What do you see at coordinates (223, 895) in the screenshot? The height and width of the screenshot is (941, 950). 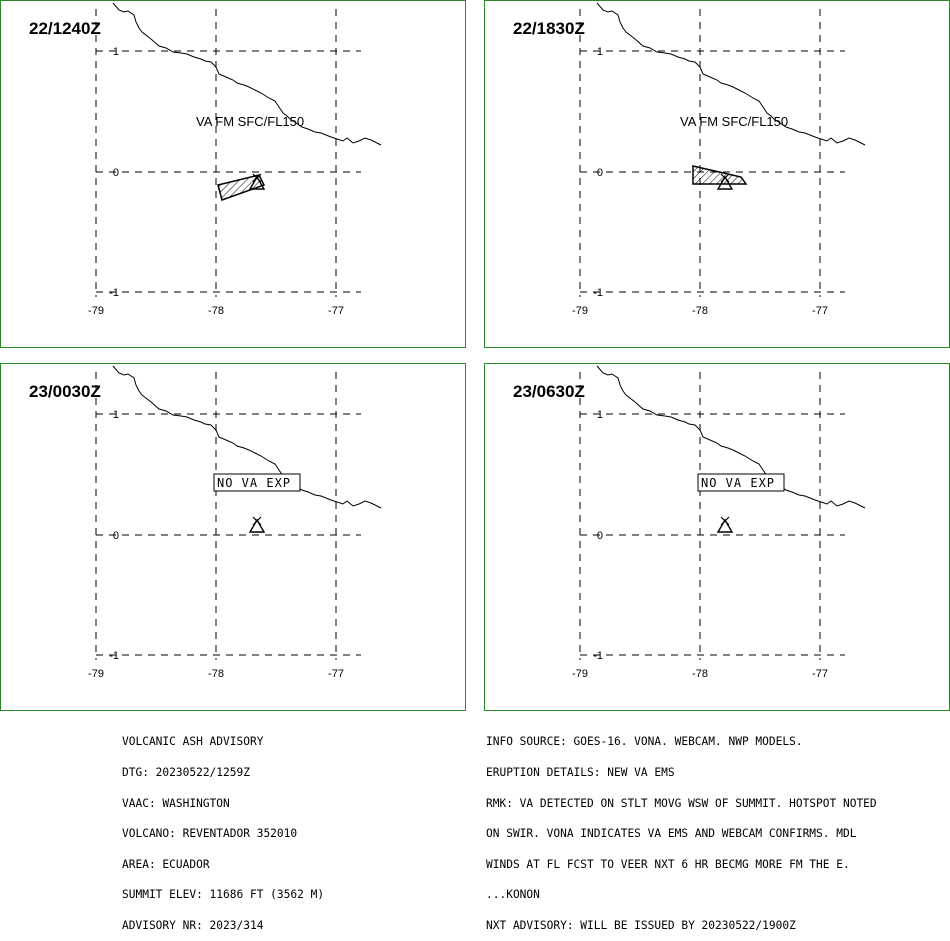 I see `advisory-line: SUMMIT ELEV: 11686 FT (3562 M)` at bounding box center [223, 895].